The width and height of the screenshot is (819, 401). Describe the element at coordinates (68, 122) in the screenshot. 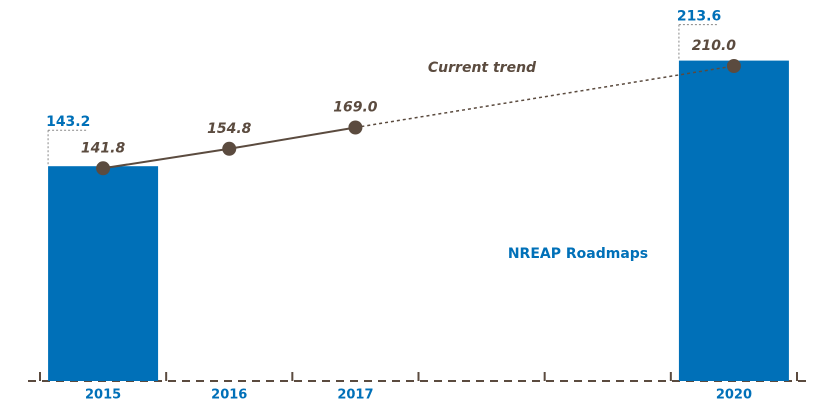

I see `bar-value-label: 143.2` at that location.